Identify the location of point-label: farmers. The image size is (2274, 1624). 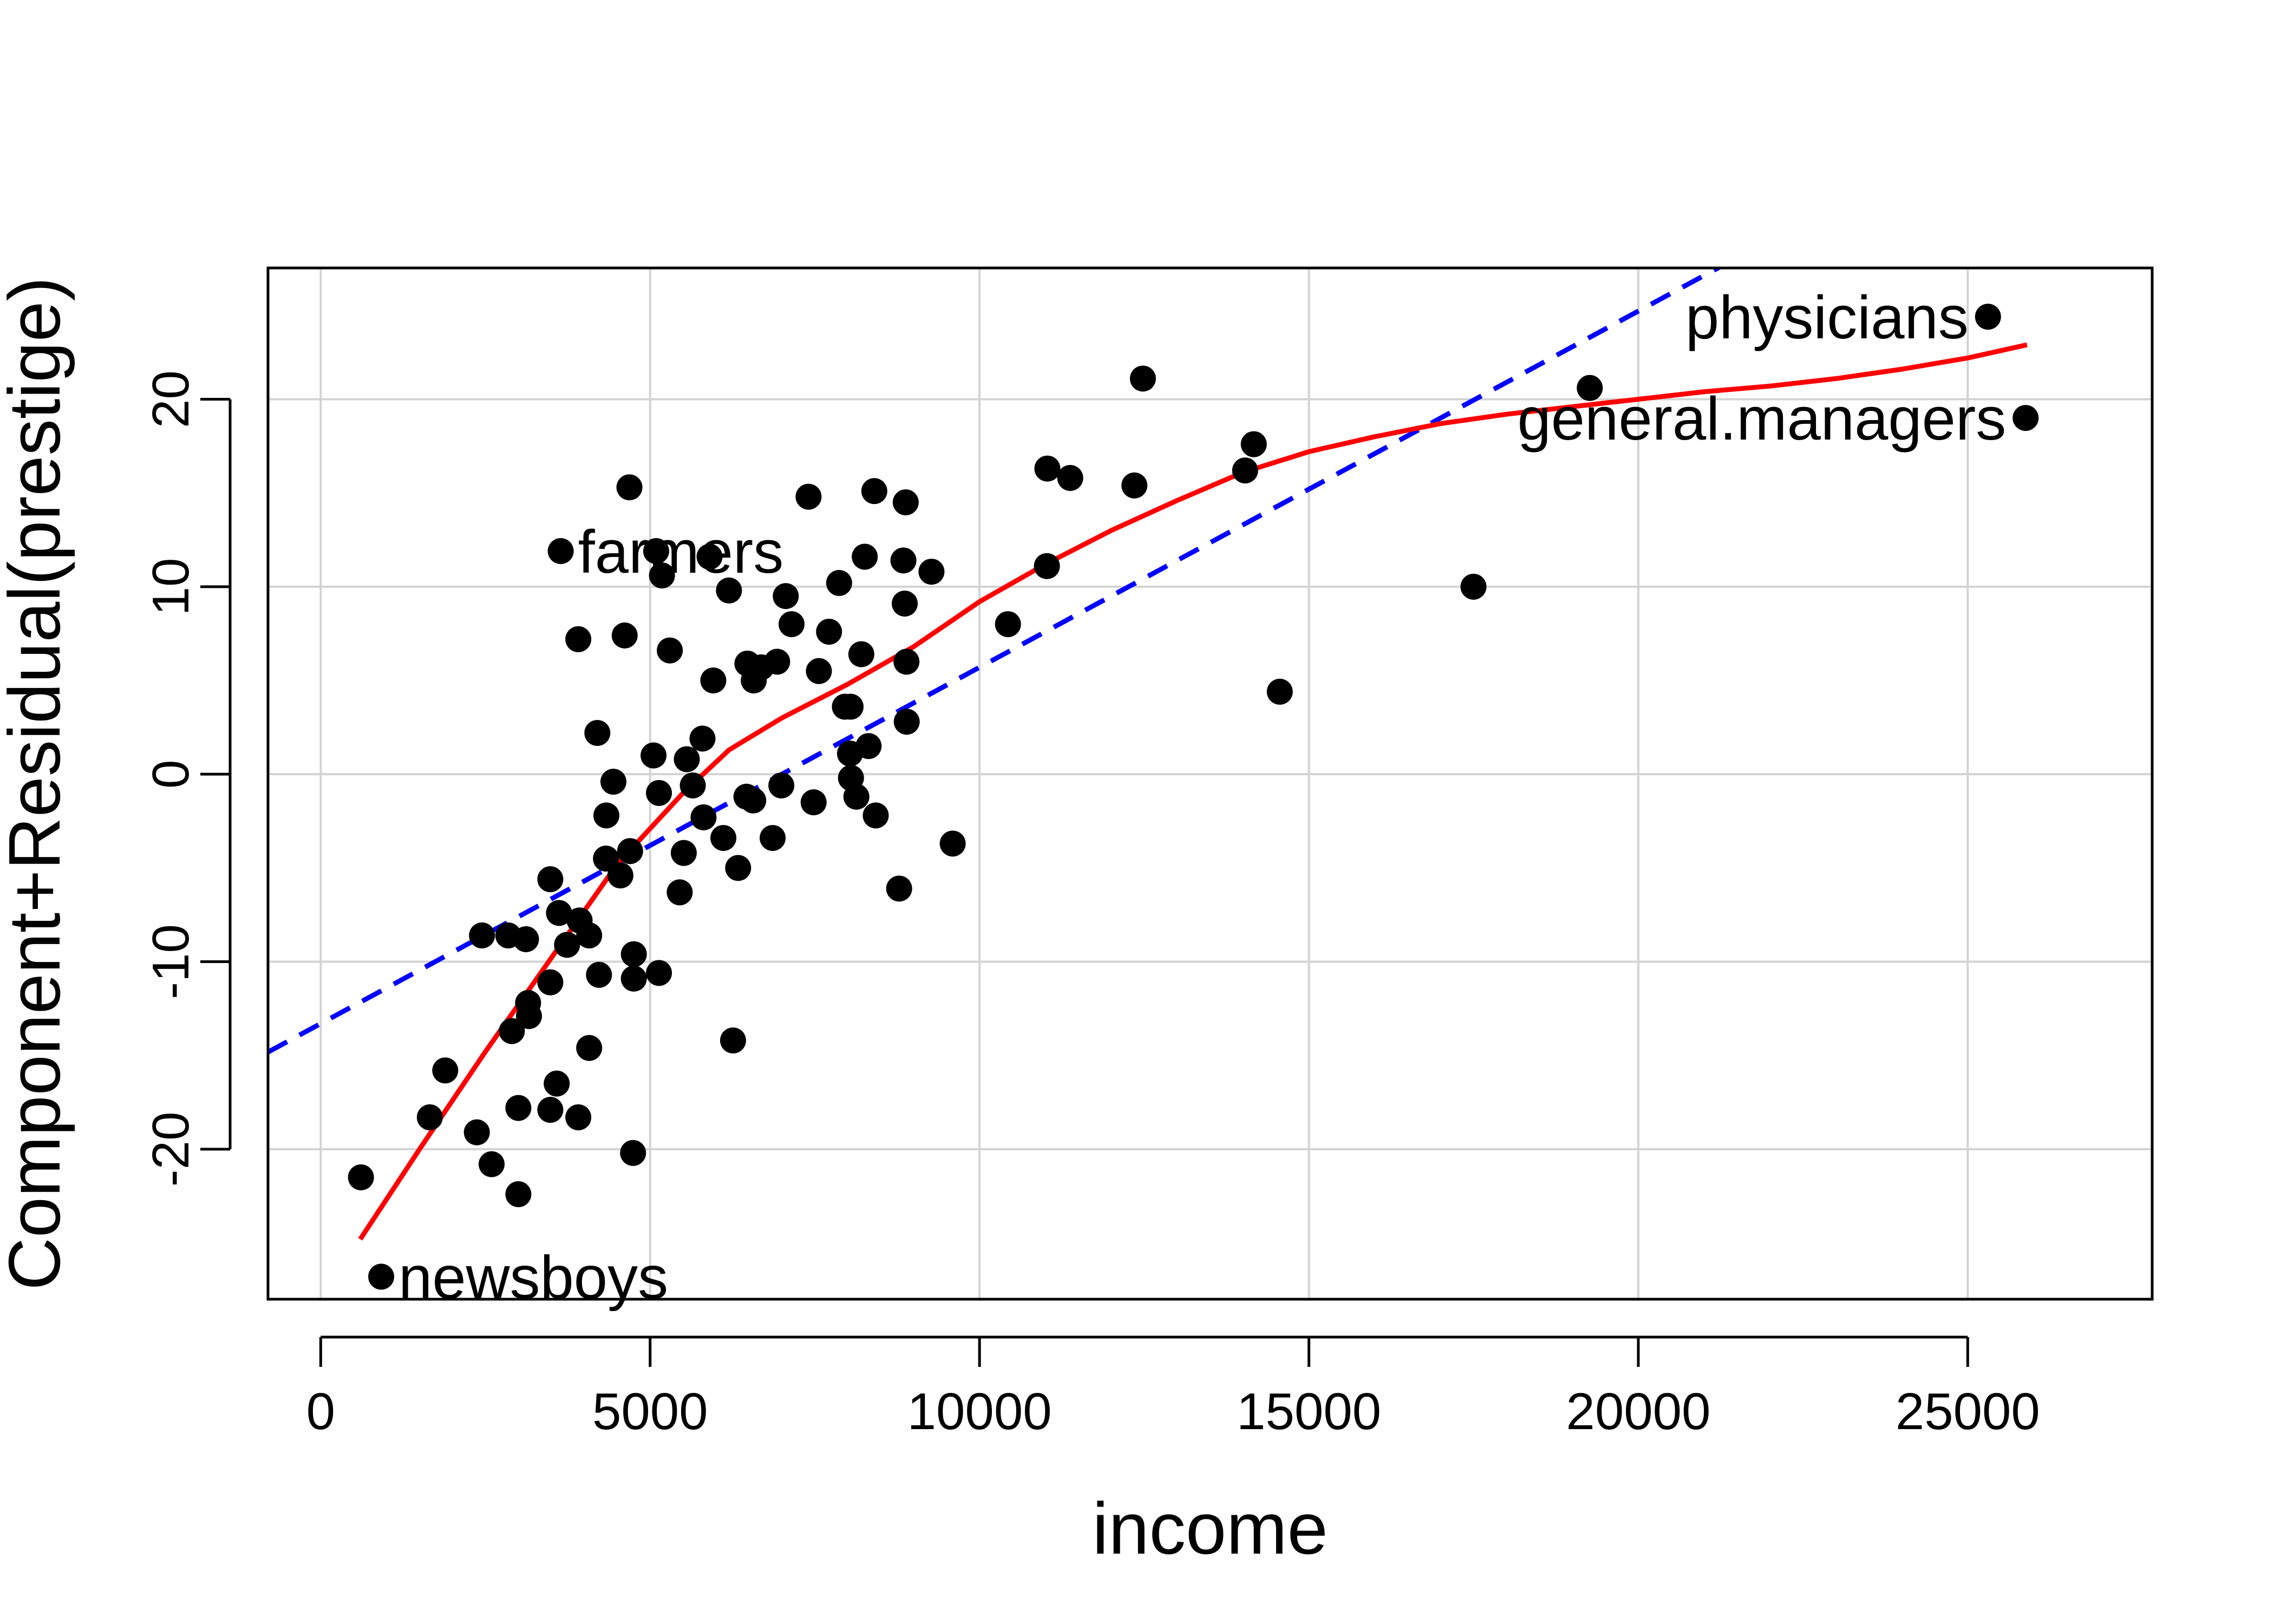
(681, 552).